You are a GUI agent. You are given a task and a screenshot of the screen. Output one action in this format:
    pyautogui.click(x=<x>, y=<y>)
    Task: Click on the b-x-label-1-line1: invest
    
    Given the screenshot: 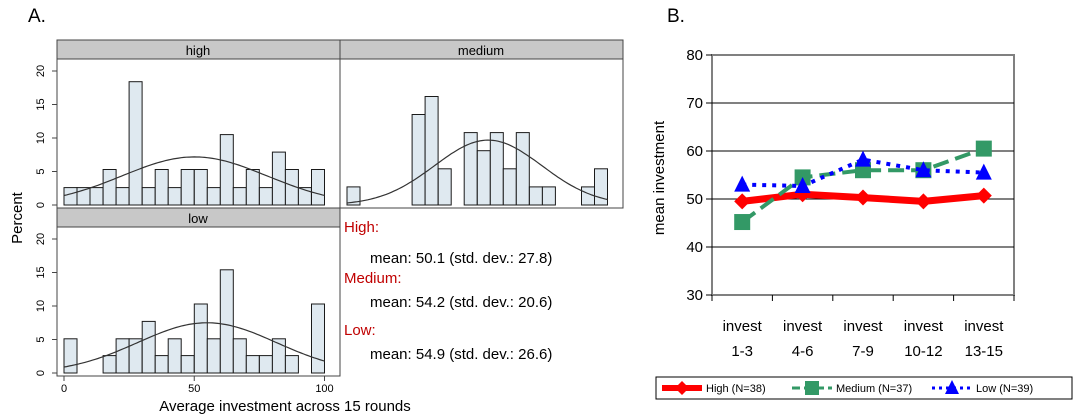 What is the action you would take?
    pyautogui.click(x=803, y=326)
    